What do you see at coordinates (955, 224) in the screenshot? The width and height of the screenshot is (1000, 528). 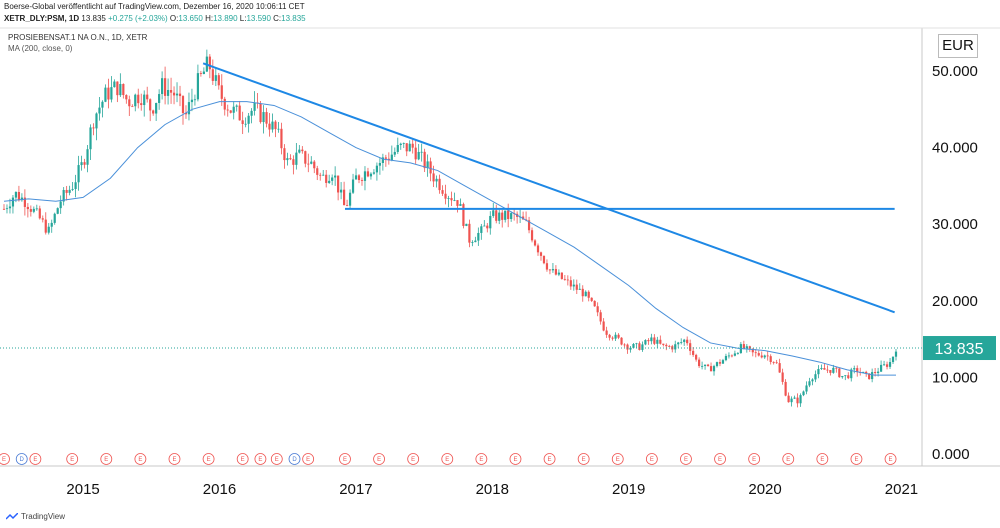 I see `y-tick-label: 30.000` at bounding box center [955, 224].